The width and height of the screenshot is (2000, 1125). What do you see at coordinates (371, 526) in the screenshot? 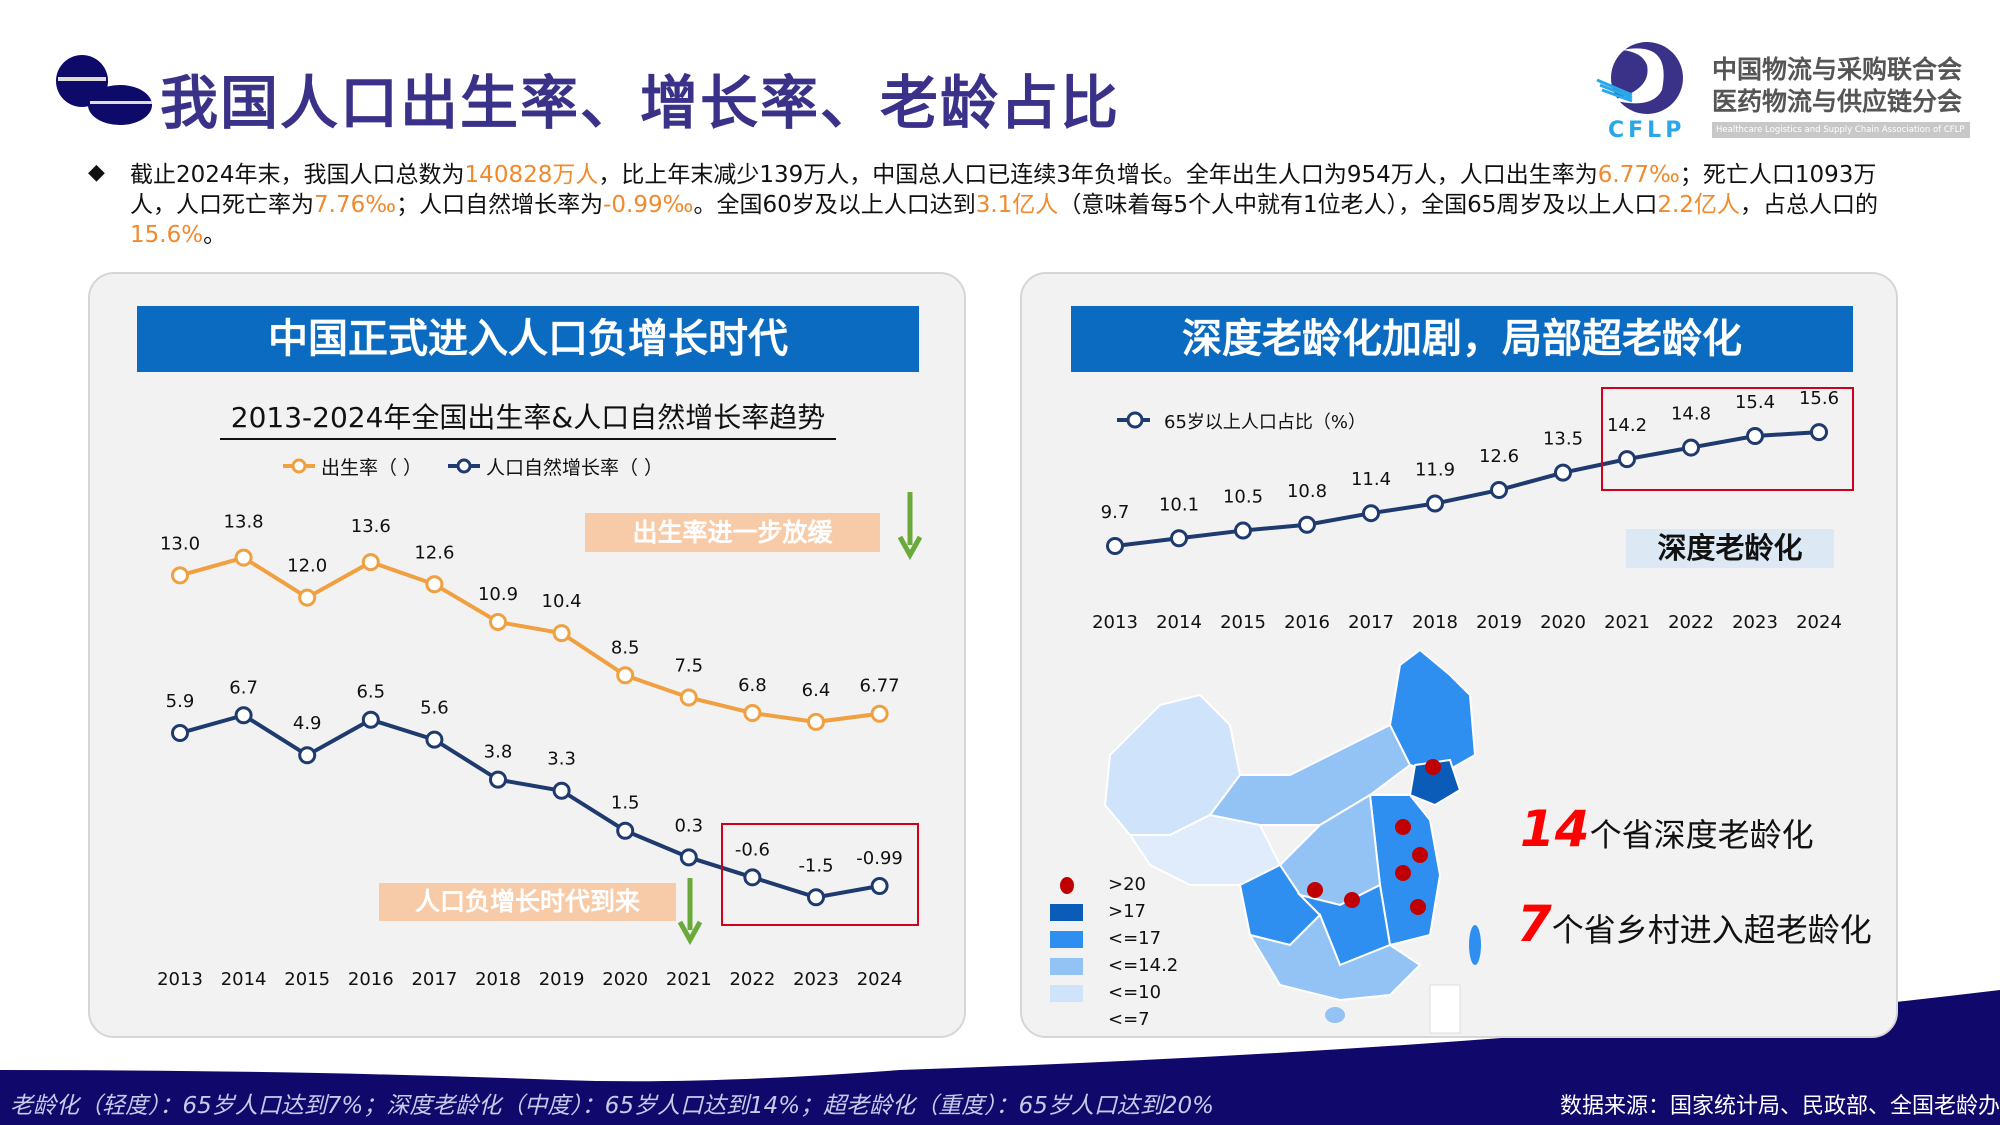
I see `data-label: 13.6` at bounding box center [371, 526].